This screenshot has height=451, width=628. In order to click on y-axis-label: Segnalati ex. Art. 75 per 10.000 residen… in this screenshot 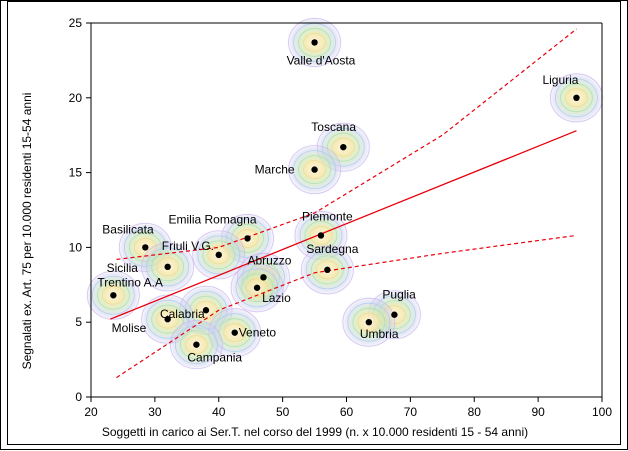, I will do `click(27, 231)`.